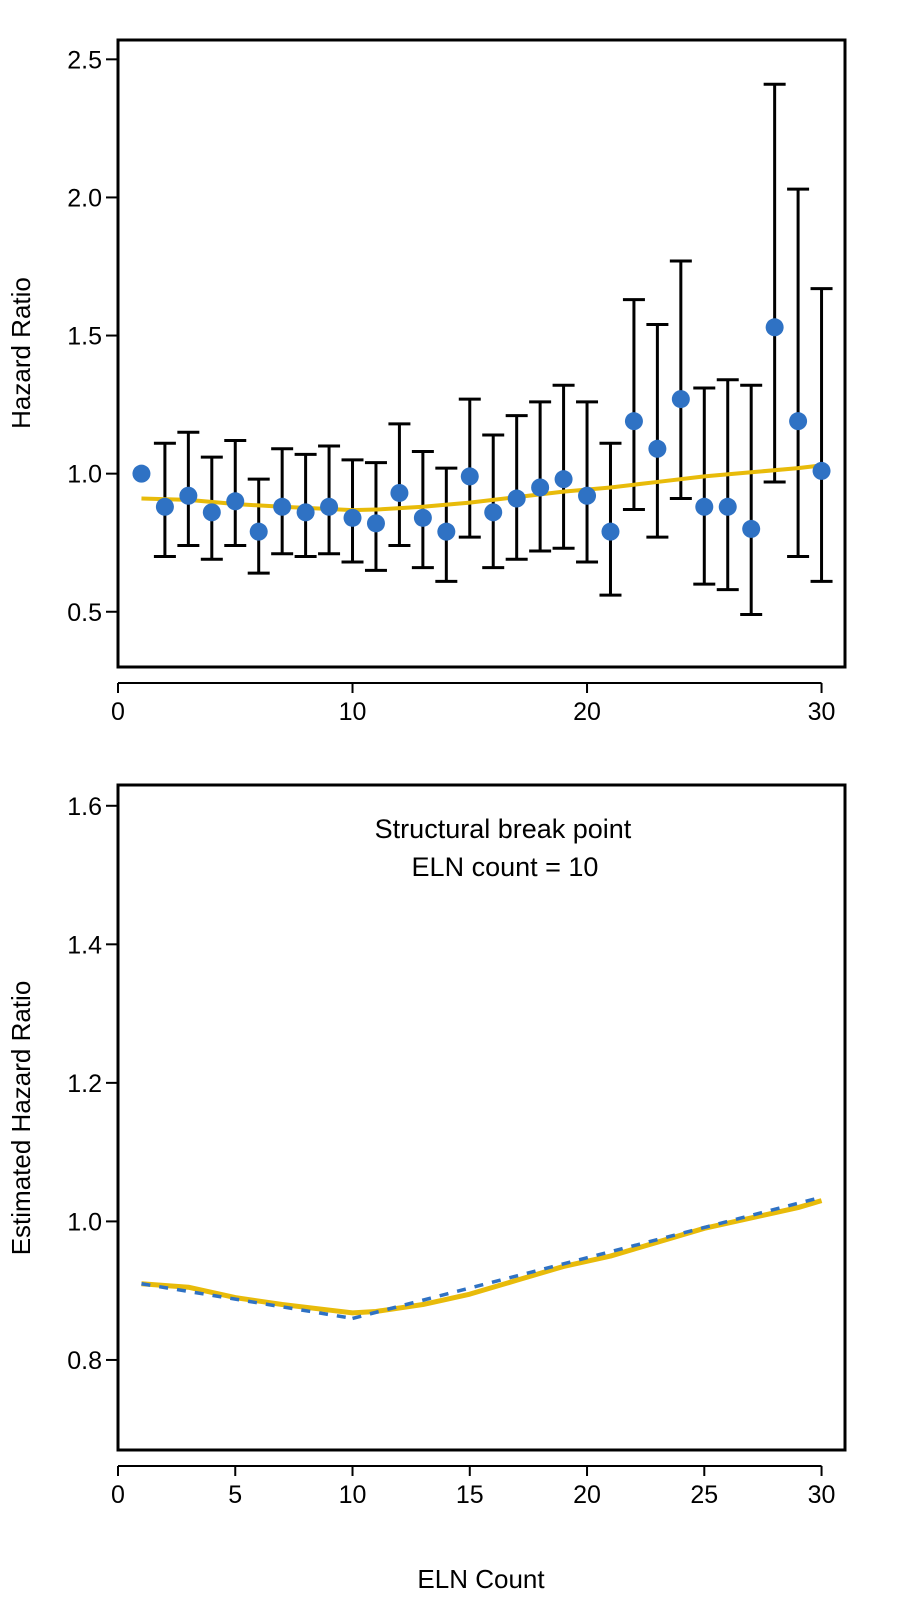  I want to click on smooth-line, so click(482, 1257).